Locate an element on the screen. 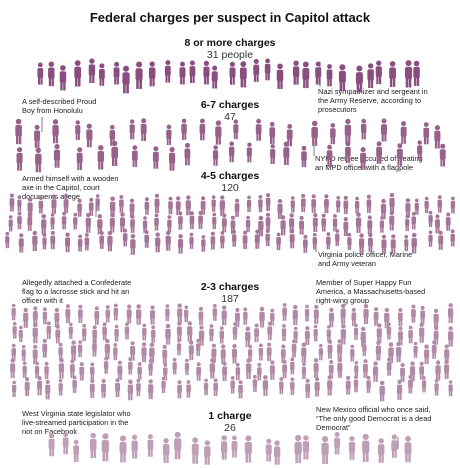 This screenshot has width=460, height=468. group-count-1: 26 is located at coordinates (230, 428).